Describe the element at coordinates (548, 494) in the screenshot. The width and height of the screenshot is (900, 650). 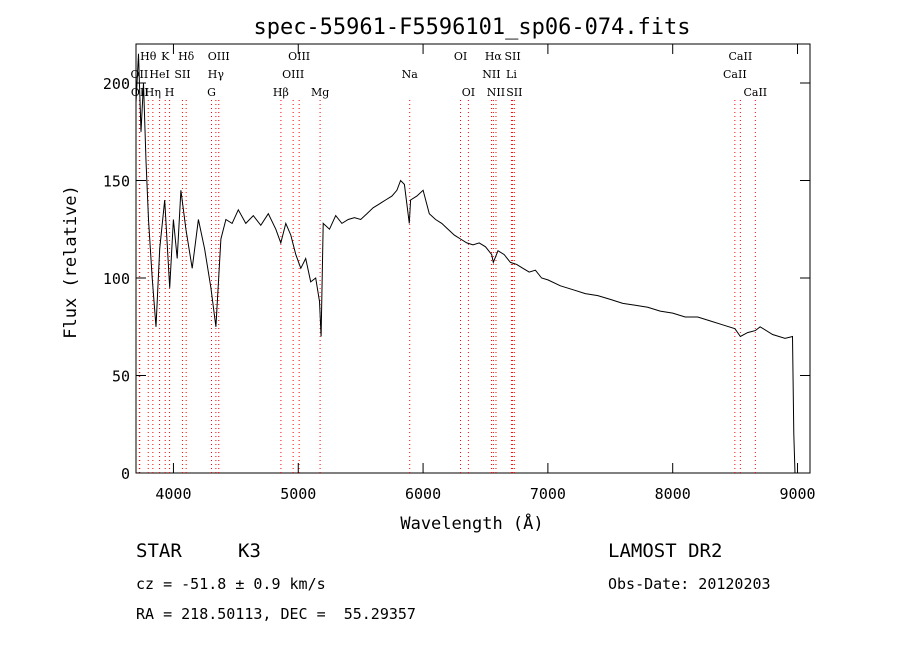
I see `x-tick-label-3: 7000` at that location.